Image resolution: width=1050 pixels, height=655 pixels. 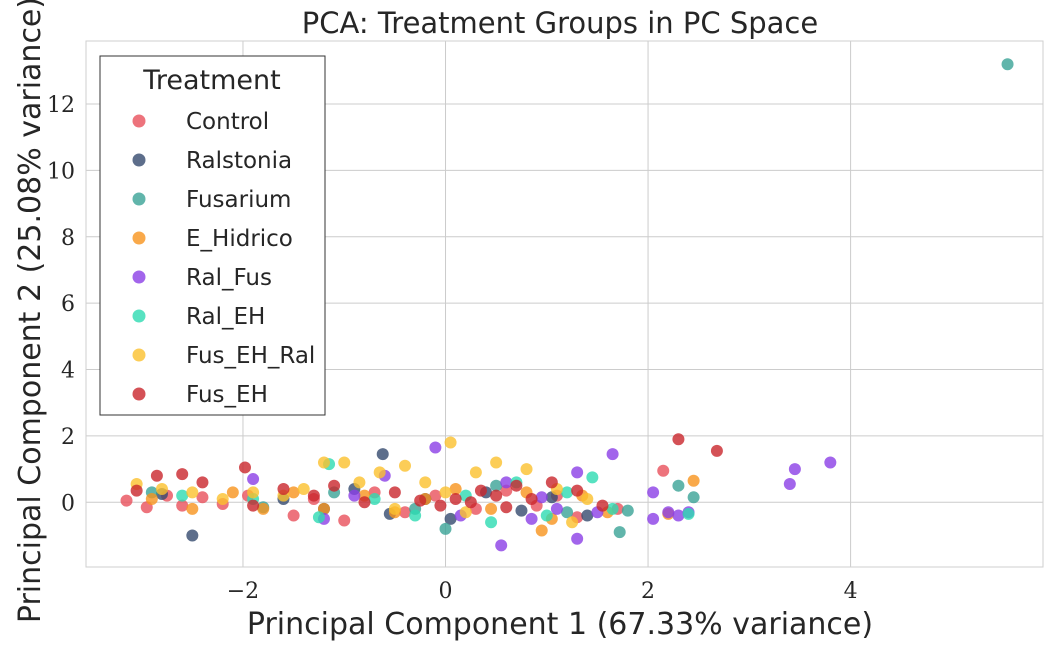 What do you see at coordinates (229, 278) in the screenshot?
I see `legend-label: Ral_Fus` at bounding box center [229, 278].